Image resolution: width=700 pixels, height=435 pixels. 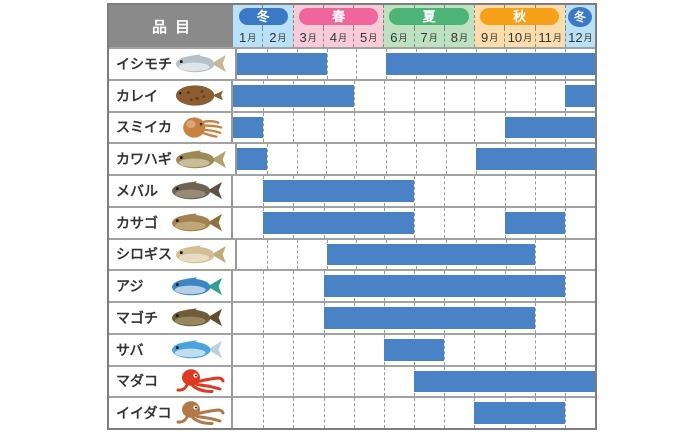 I want to click on species-name: マダコ, so click(x=137, y=381).